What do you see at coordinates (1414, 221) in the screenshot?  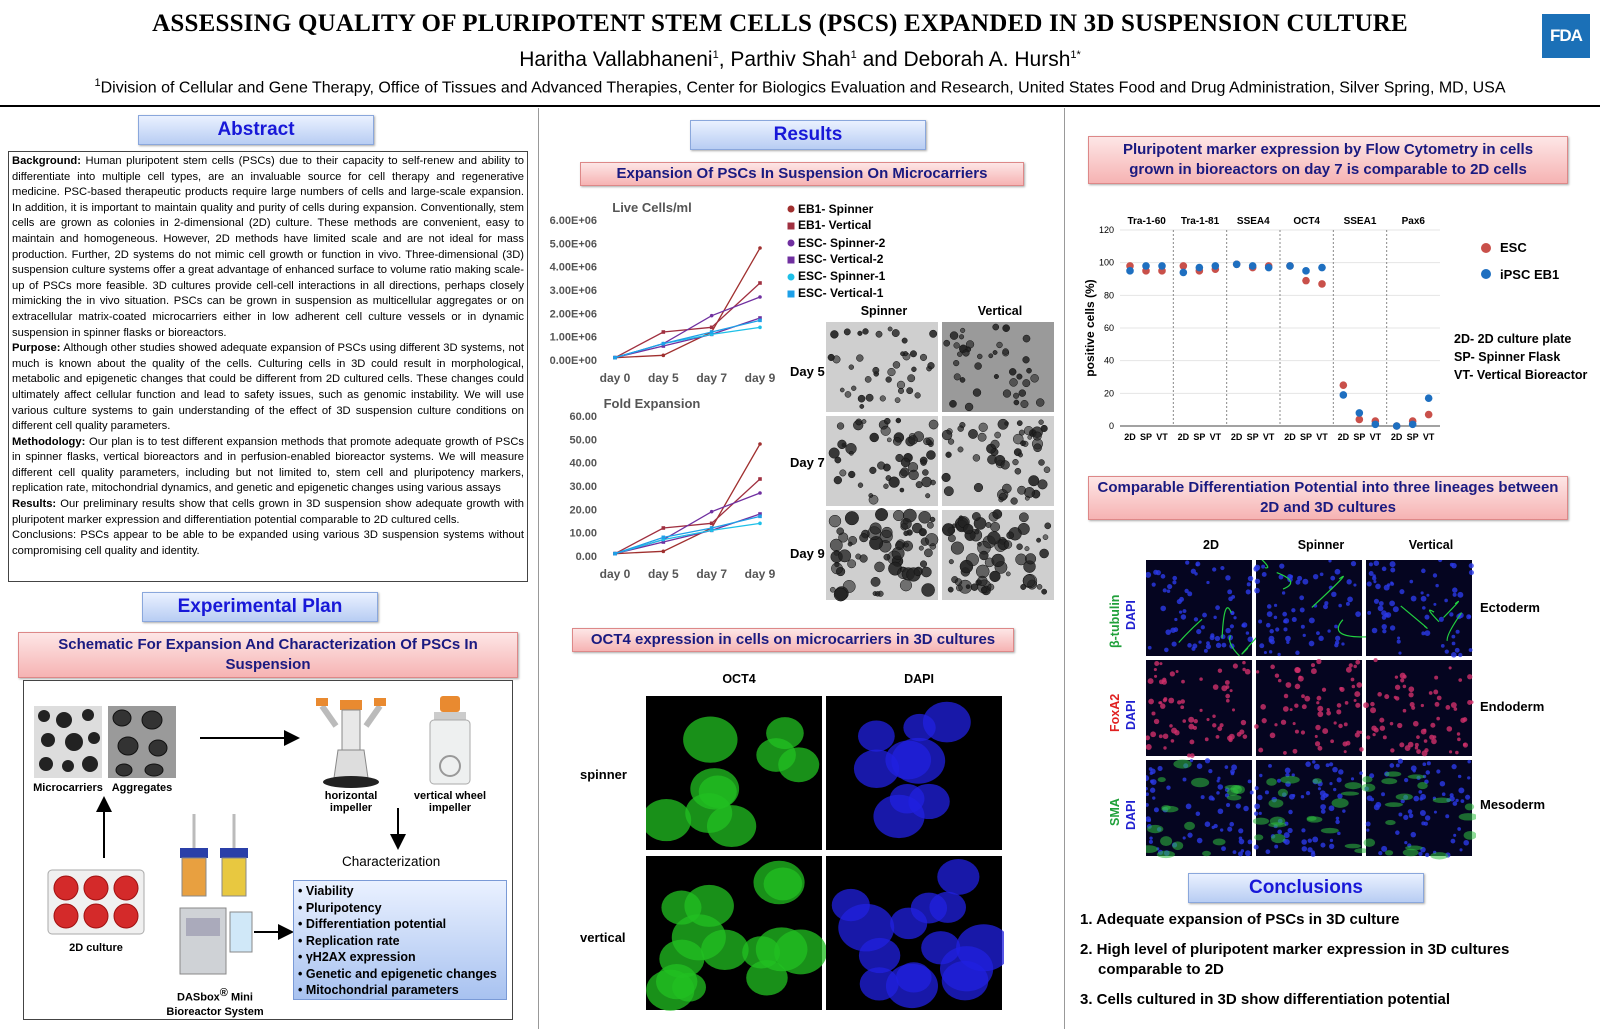 I see `group-label: Pax6` at bounding box center [1414, 221].